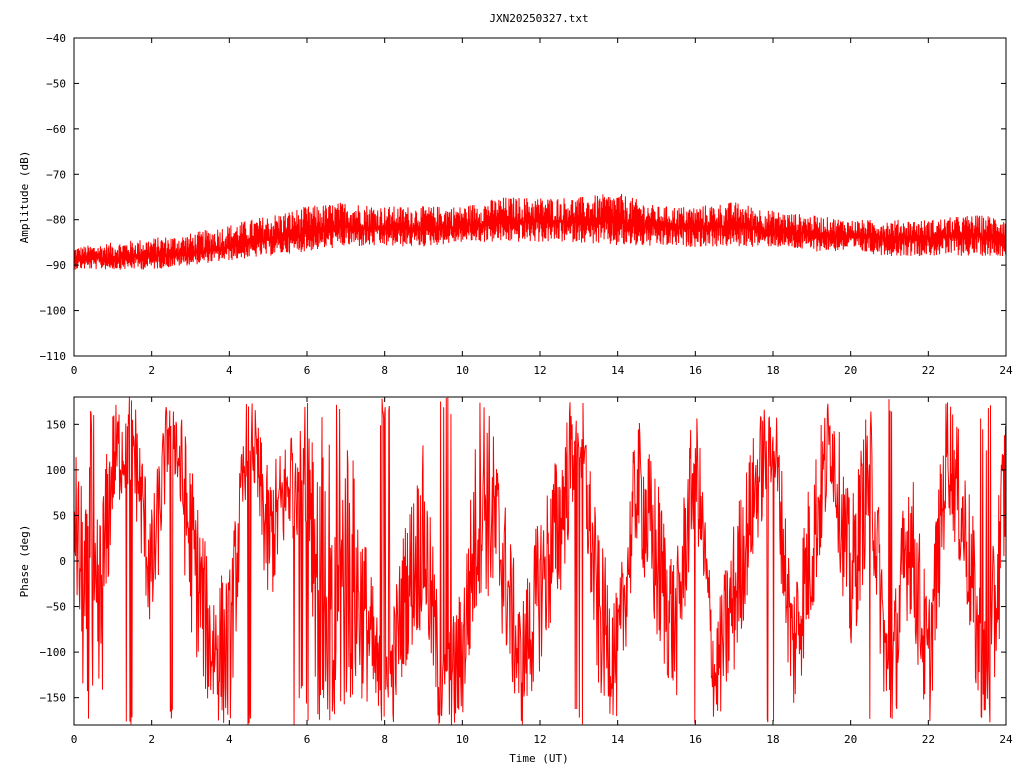  What do you see at coordinates (56, 220) in the screenshot?
I see `amplitude-y-tick-label: −80` at bounding box center [56, 220].